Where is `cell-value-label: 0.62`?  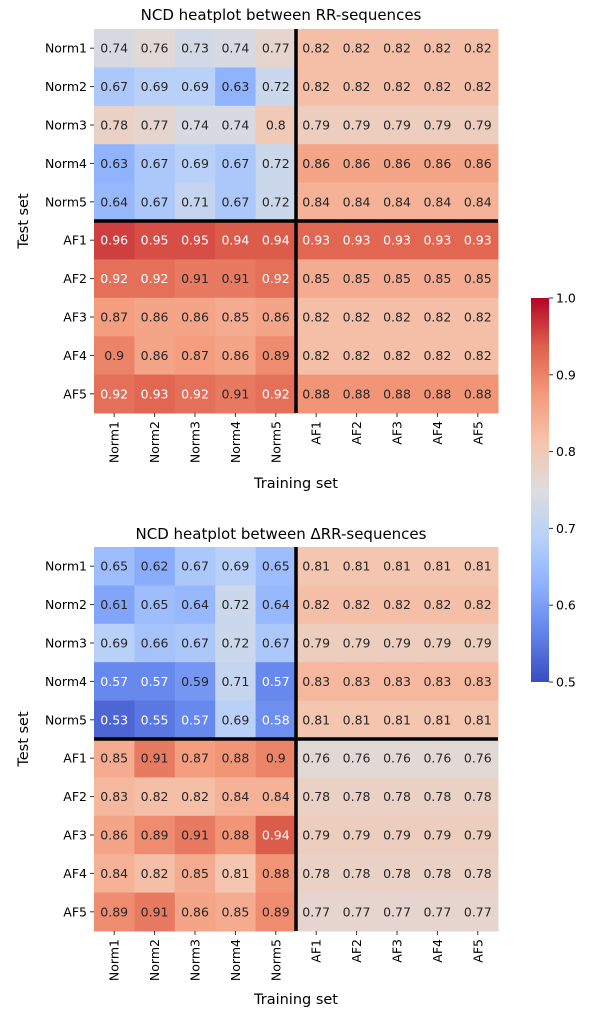 cell-value-label: 0.62 is located at coordinates (155, 566).